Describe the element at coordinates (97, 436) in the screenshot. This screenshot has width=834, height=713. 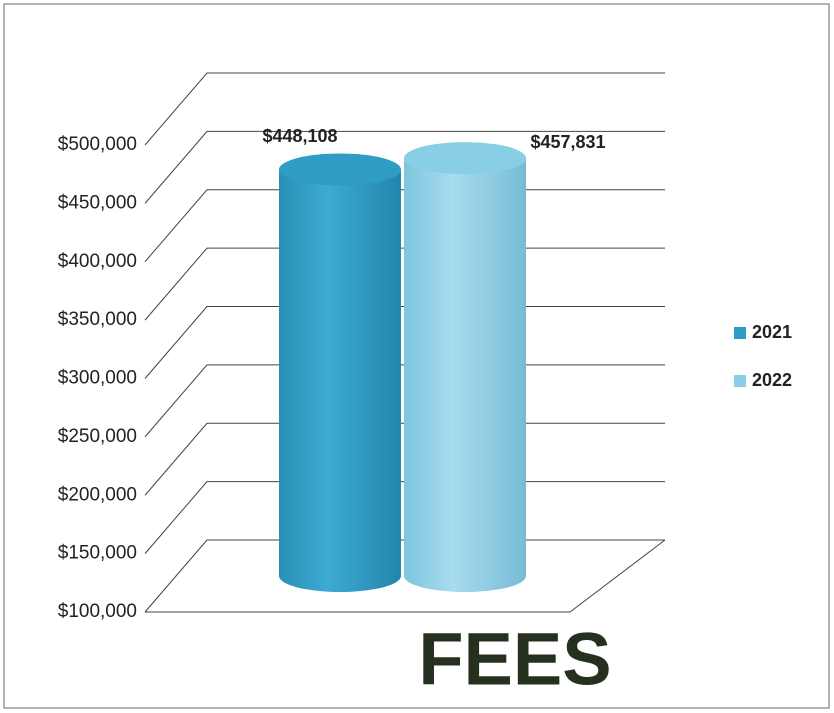
I see `y-tick-label: $250,000` at that location.